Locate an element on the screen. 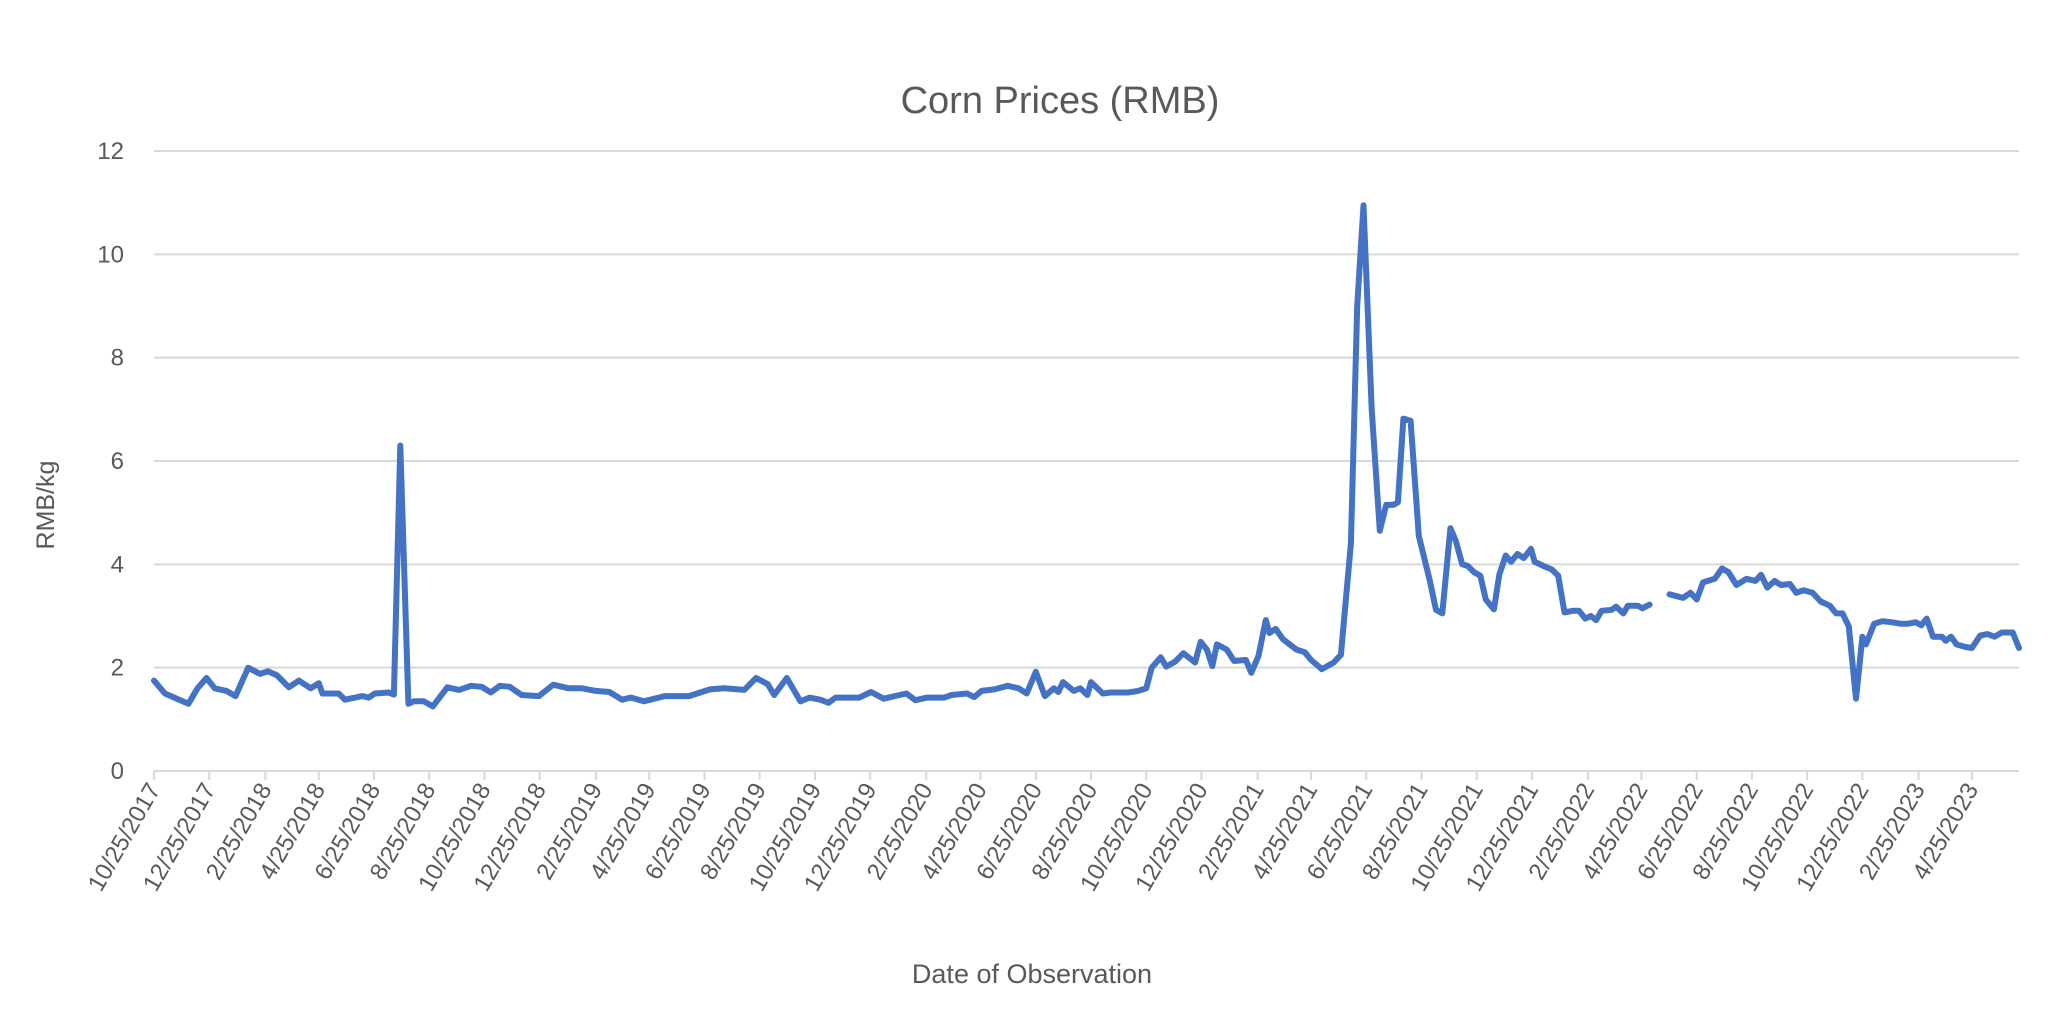  y-axis-tick-labels: 0 2 4 6 8 10 12 is located at coordinates (110, 461).